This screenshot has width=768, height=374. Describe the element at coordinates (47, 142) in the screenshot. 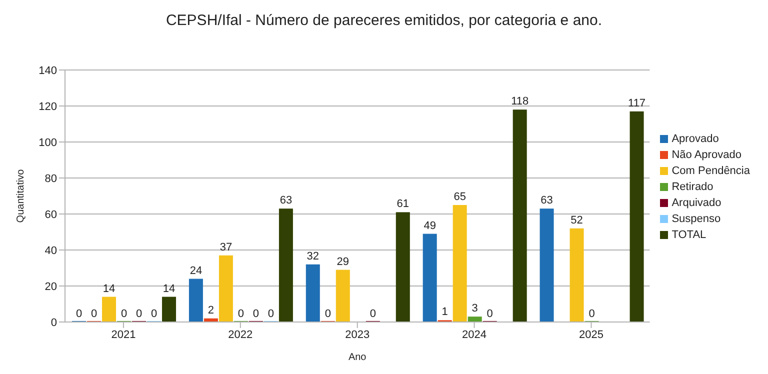

I see `y-tick-label: 100` at that location.